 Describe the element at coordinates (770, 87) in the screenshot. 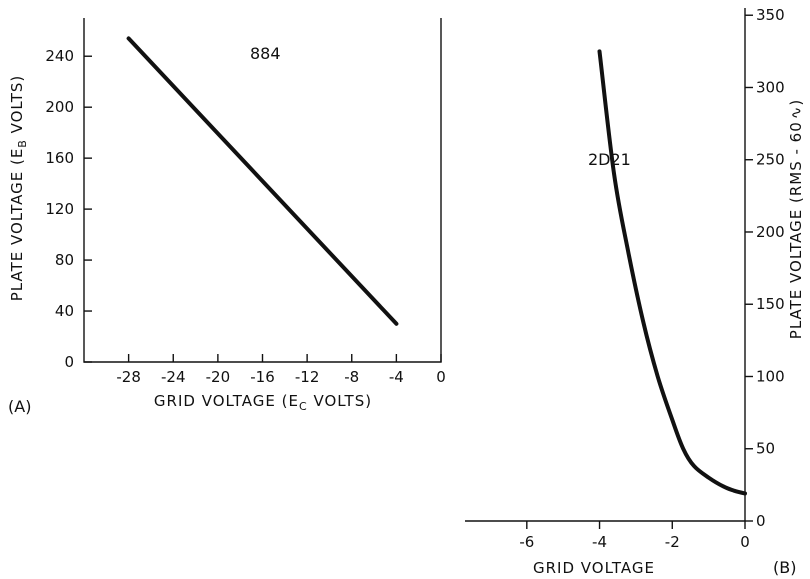

I see `chart-2d21-y-tick-label: 300` at that location.